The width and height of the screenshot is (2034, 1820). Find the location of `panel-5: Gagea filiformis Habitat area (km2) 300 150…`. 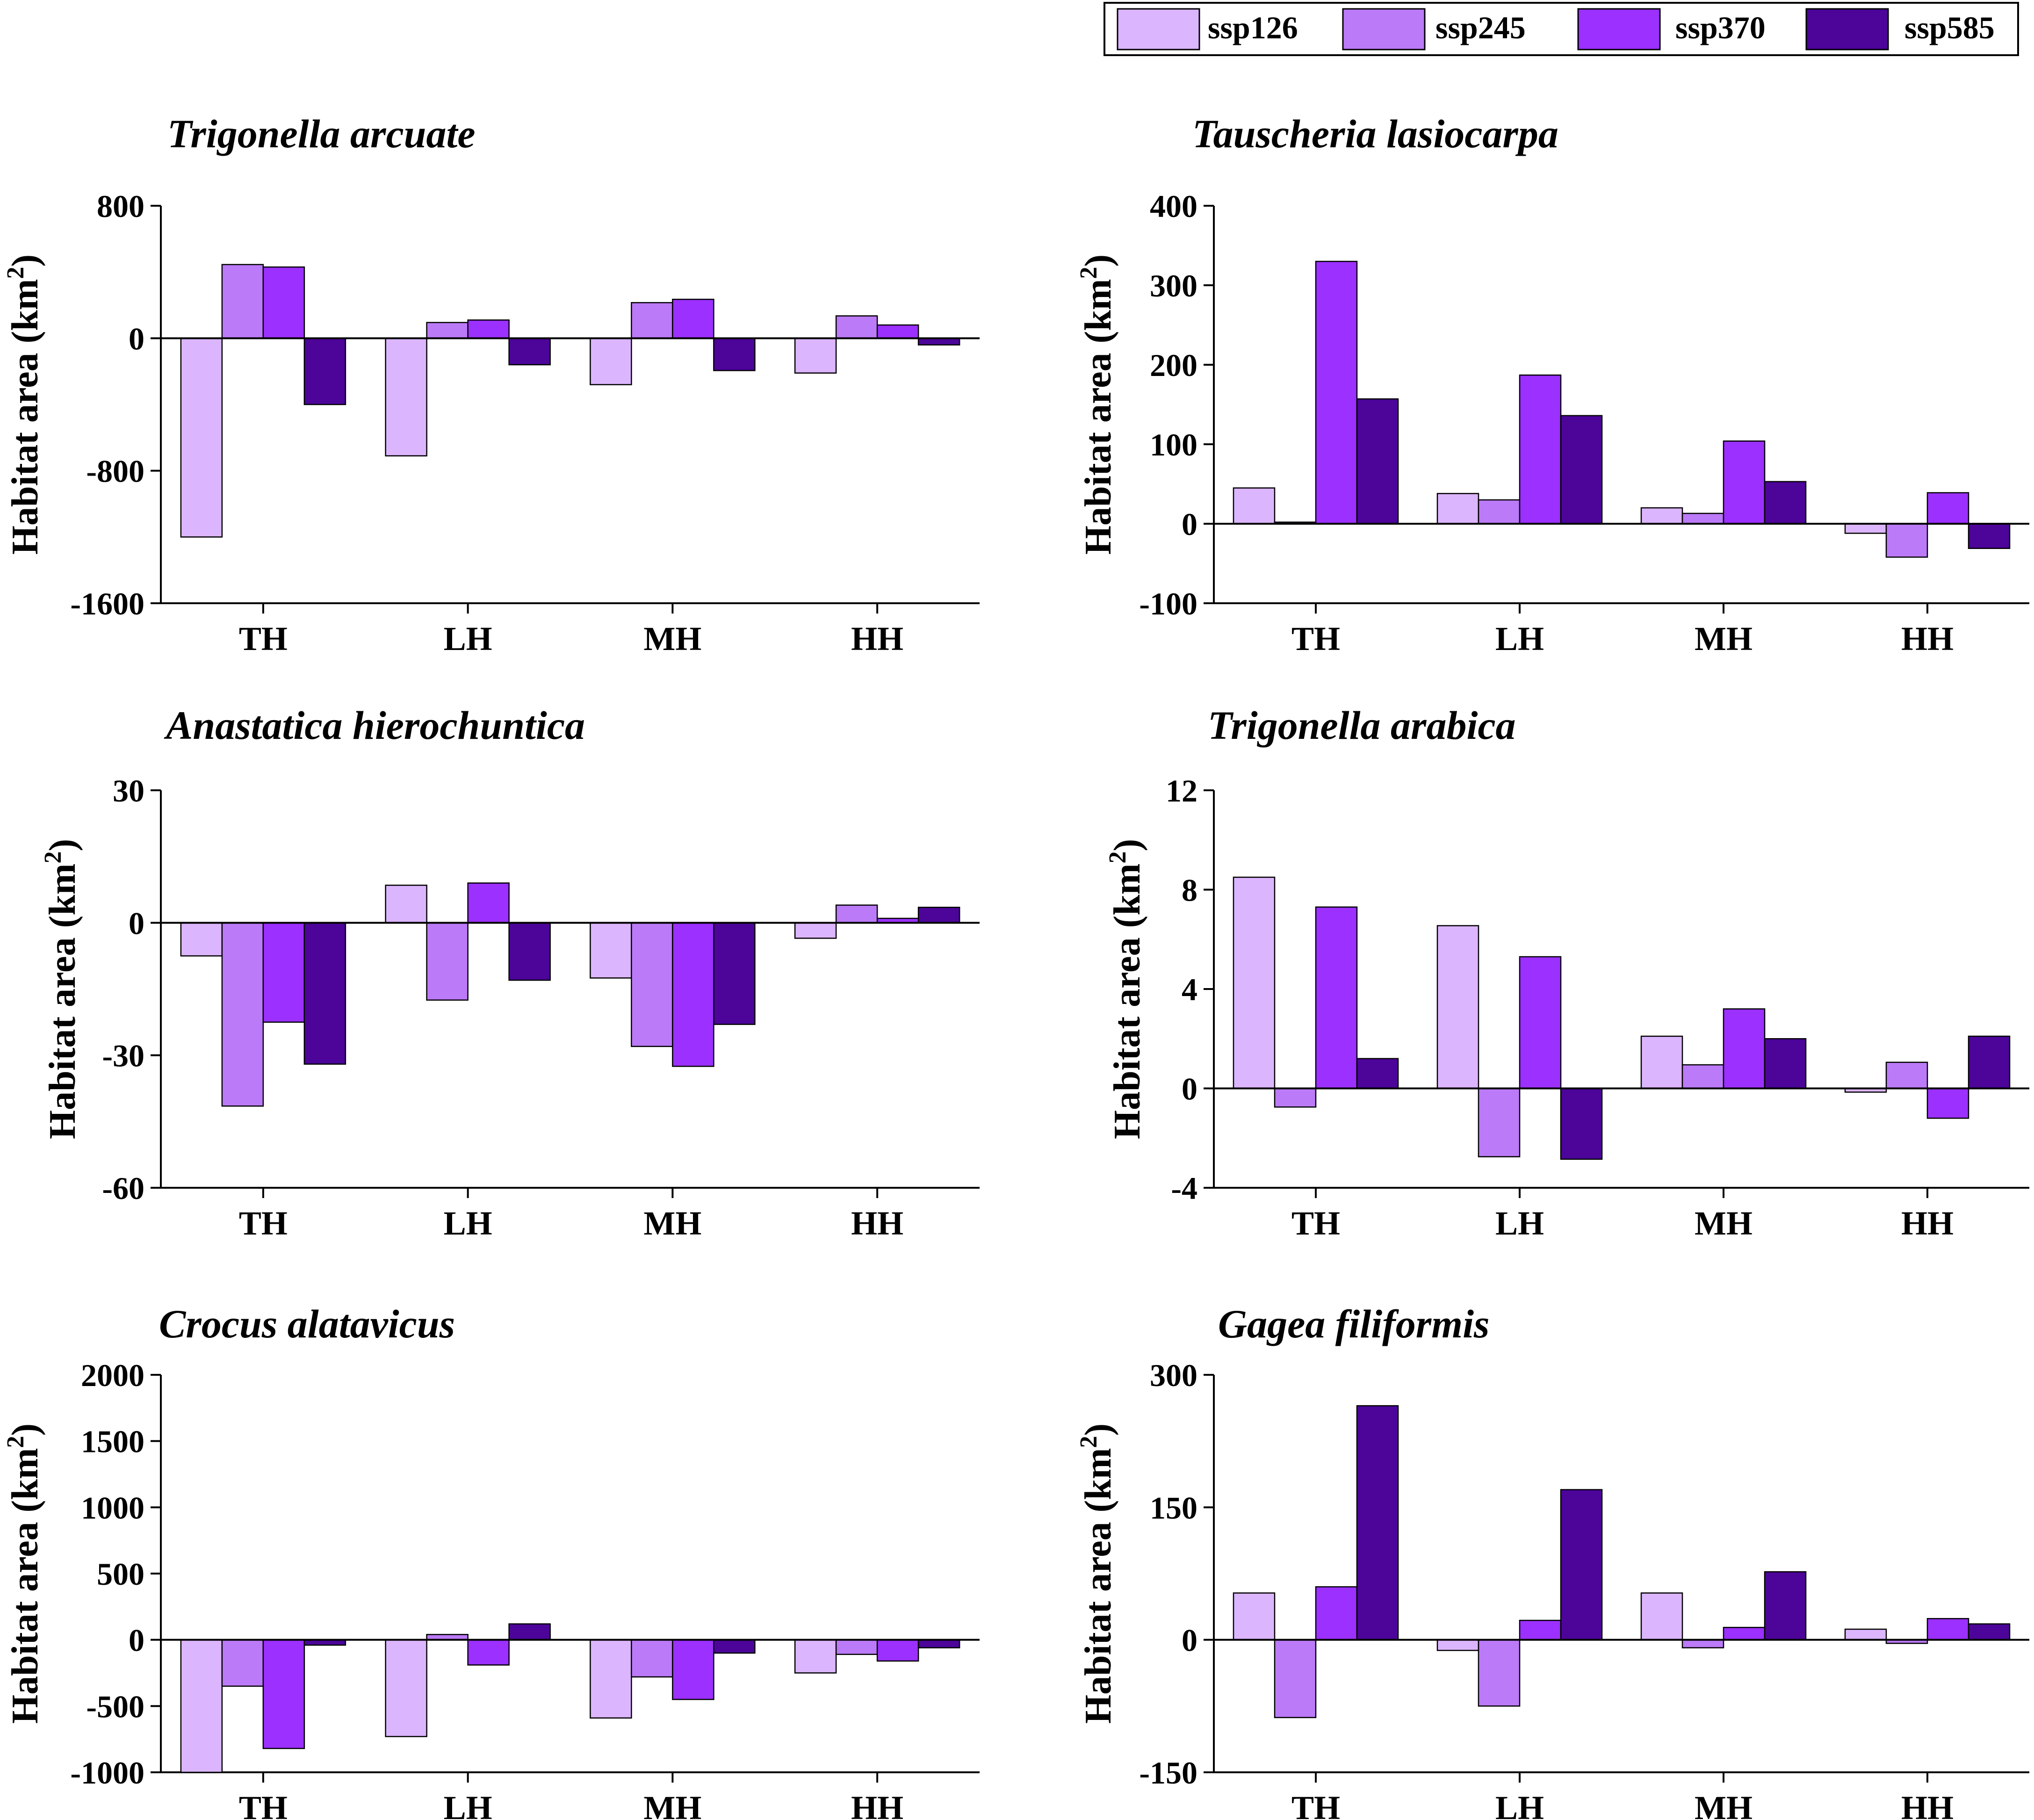

panel-5: Gagea filiformis Habitat area (km2) 300 150… is located at coordinates (1552, 1560).